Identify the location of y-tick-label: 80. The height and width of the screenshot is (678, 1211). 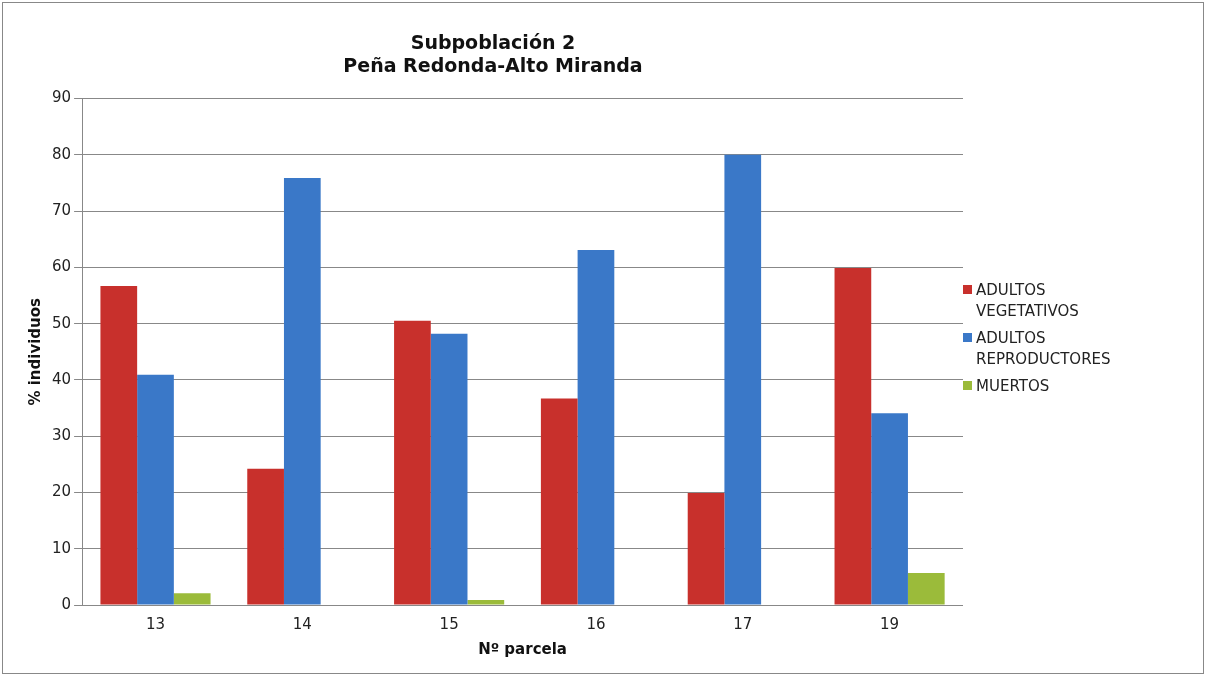
(61, 153).